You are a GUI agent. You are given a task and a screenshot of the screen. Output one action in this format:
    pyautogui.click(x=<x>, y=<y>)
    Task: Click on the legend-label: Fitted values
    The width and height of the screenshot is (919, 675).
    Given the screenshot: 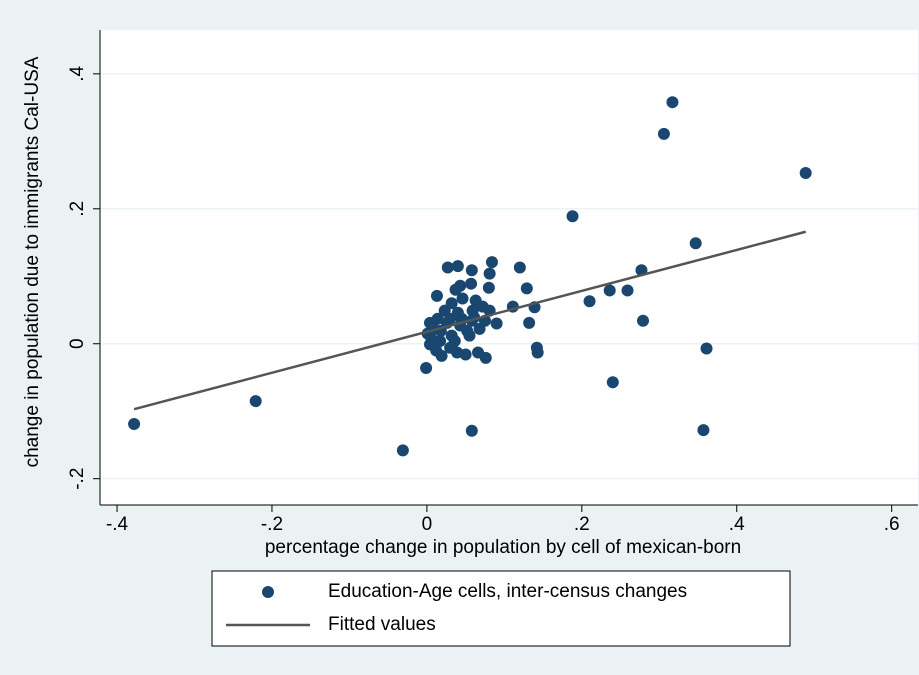 What is the action you would take?
    pyautogui.click(x=382, y=624)
    